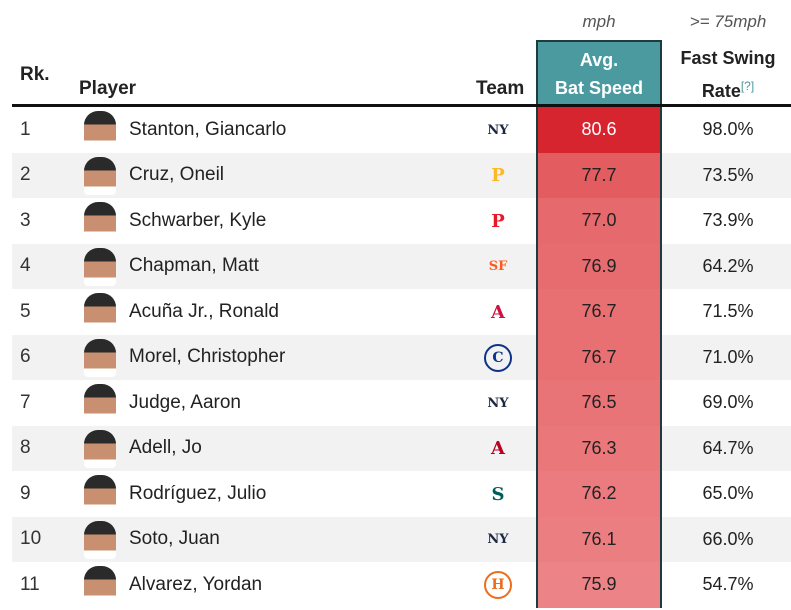 The image size is (791, 610). What do you see at coordinates (198, 493) in the screenshot?
I see `player-name-link: Rodríguez, Julio` at bounding box center [198, 493].